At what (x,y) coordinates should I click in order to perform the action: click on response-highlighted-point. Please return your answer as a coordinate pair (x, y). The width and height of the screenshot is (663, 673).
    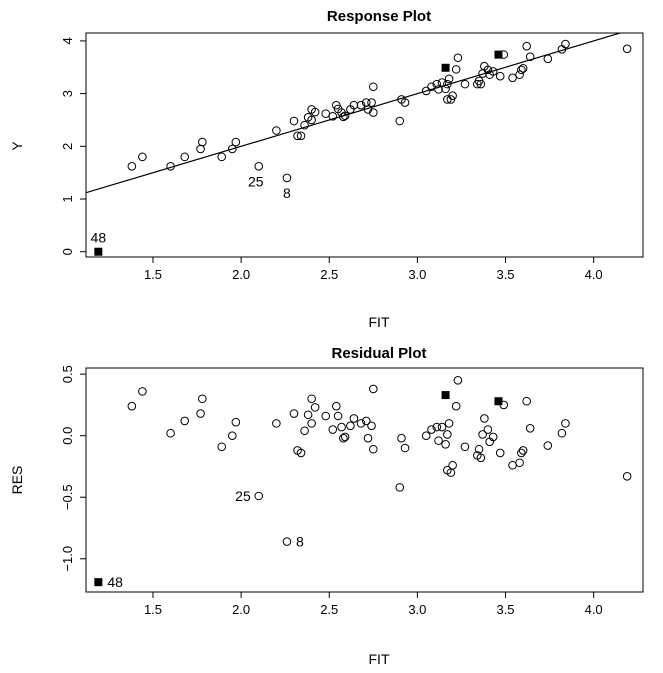
    Looking at the image, I should click on (445, 67).